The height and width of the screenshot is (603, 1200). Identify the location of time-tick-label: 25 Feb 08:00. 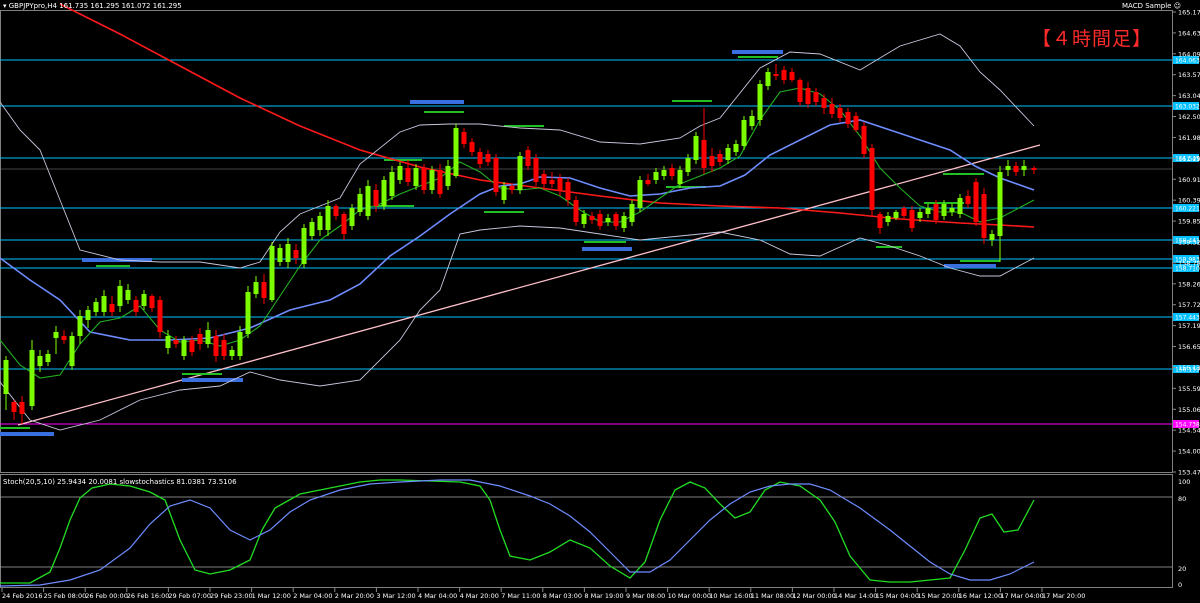
(65, 596).